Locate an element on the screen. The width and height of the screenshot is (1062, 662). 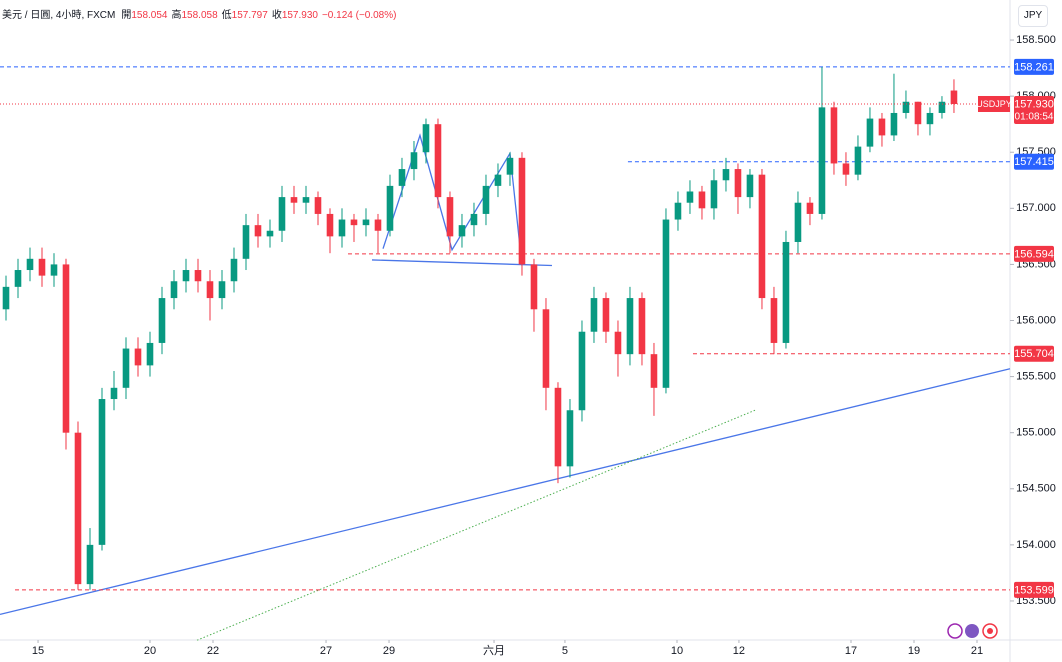
x-tick-label: 29 is located at coordinates (389, 651).